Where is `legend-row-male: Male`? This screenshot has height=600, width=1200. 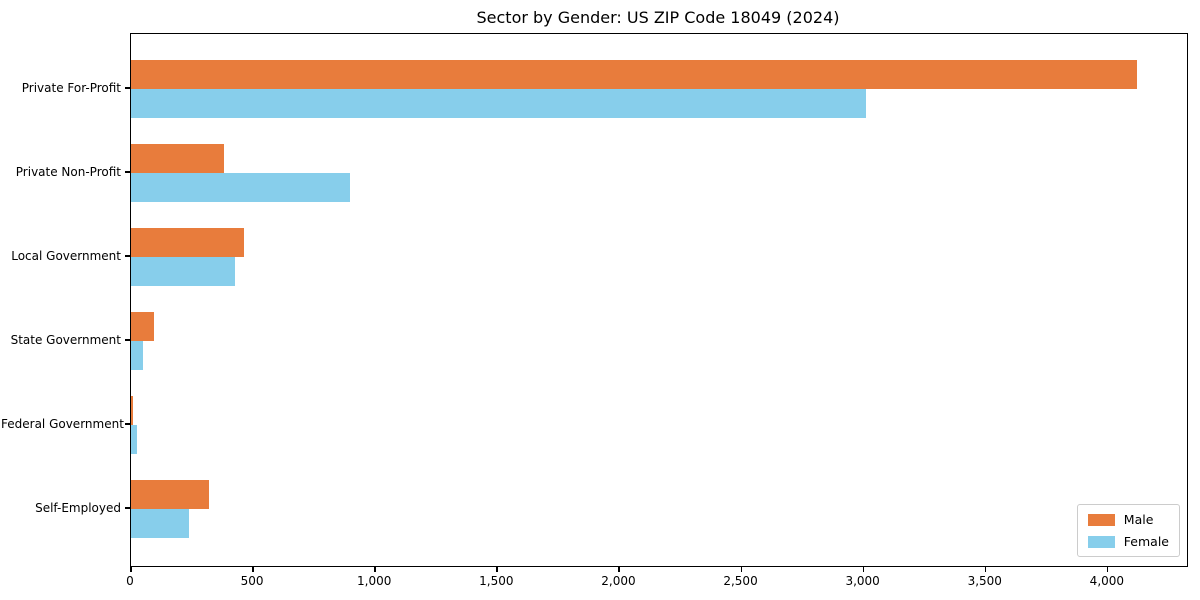
legend-row-male: Male is located at coordinates (1128, 519).